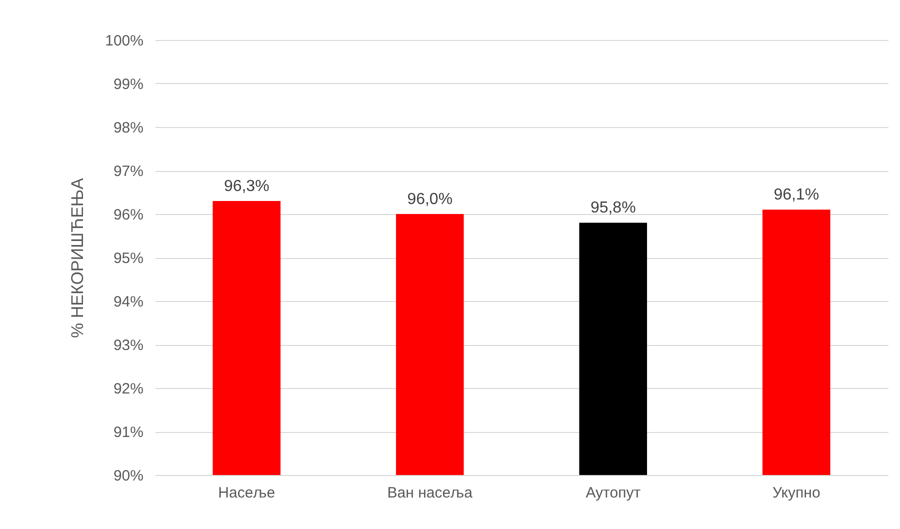 The image size is (900, 529). What do you see at coordinates (247, 186) in the screenshot?
I see `data-label: 96,3%` at bounding box center [247, 186].